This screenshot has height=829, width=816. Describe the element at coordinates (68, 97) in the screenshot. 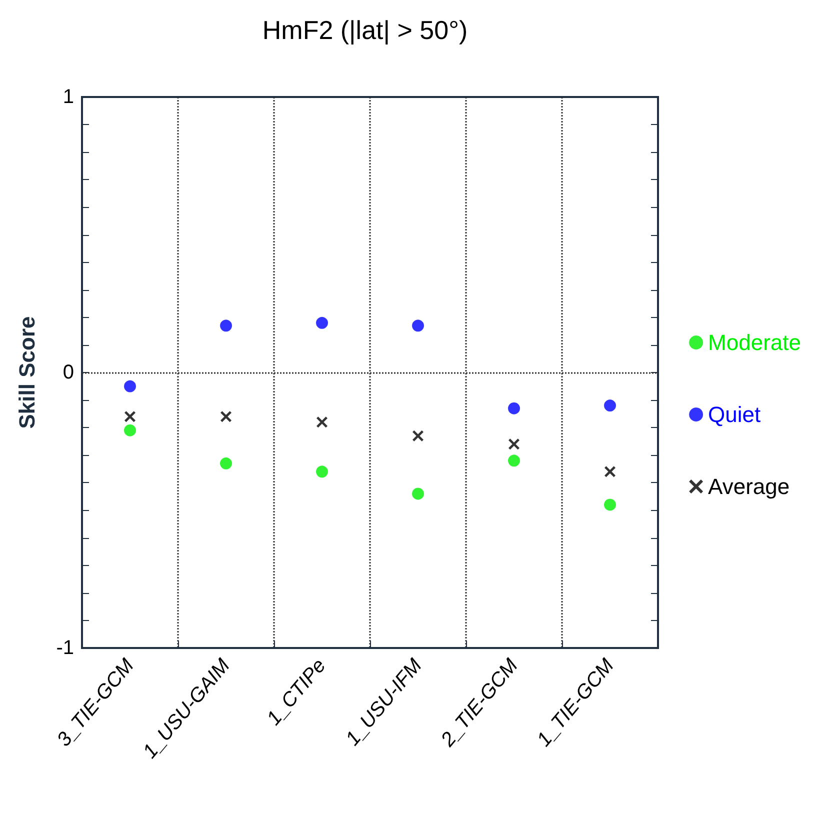

I see `y-tick-label: 1` at that location.